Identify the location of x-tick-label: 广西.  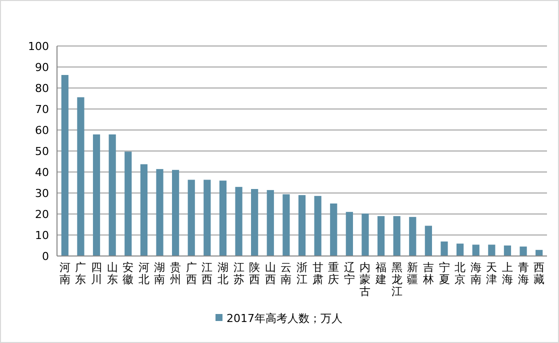
(191, 273).